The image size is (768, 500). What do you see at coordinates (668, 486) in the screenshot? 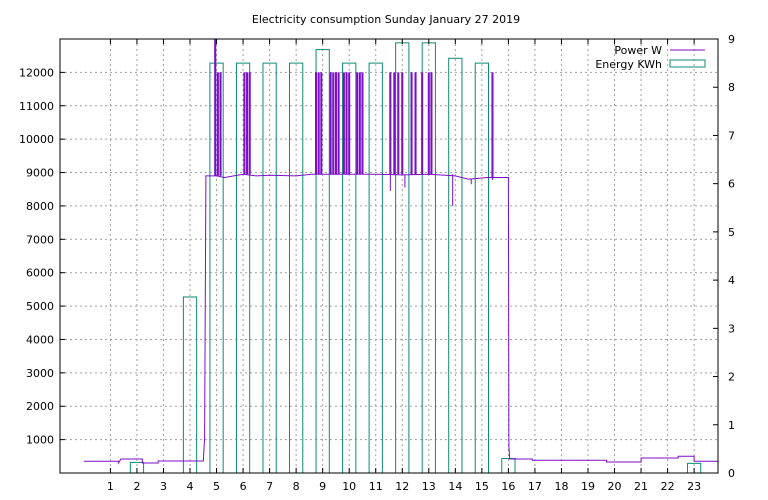
I see `x-tick-label: 22` at bounding box center [668, 486].